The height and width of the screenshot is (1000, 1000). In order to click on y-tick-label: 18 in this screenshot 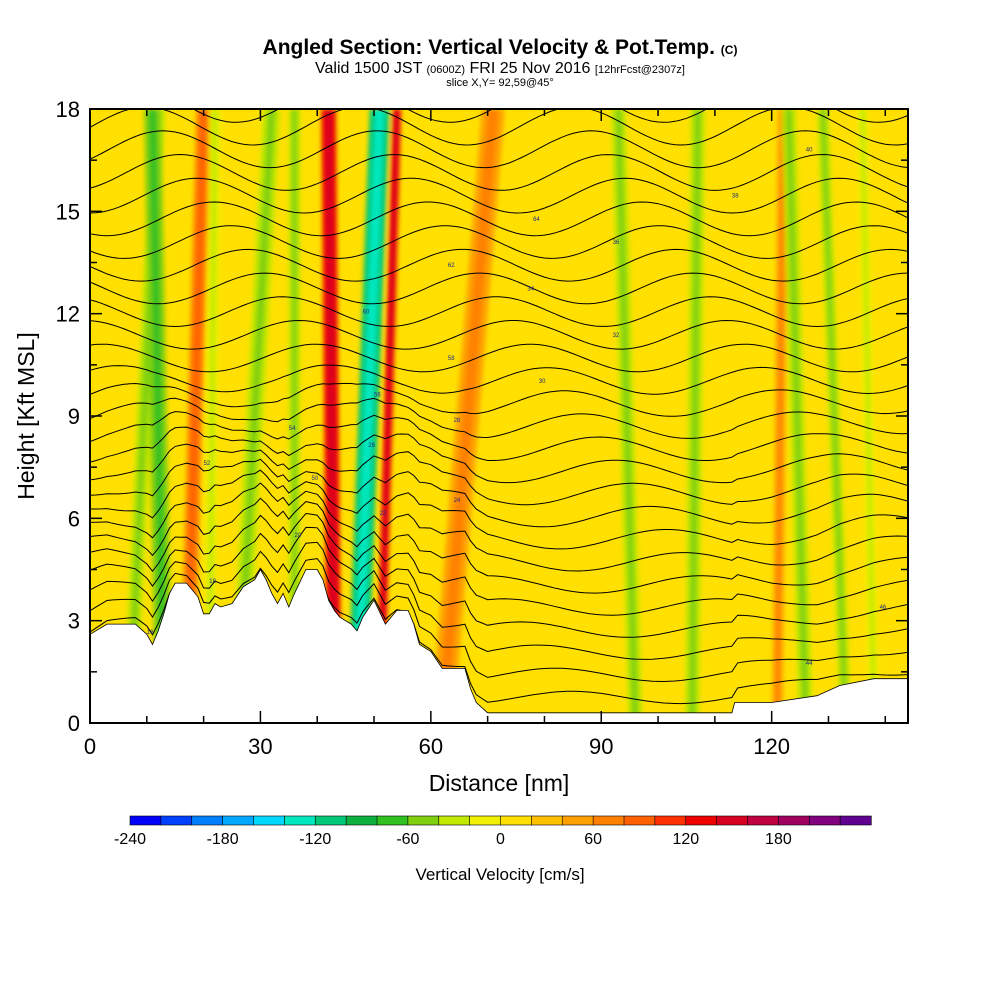, I will do `click(68, 109)`.